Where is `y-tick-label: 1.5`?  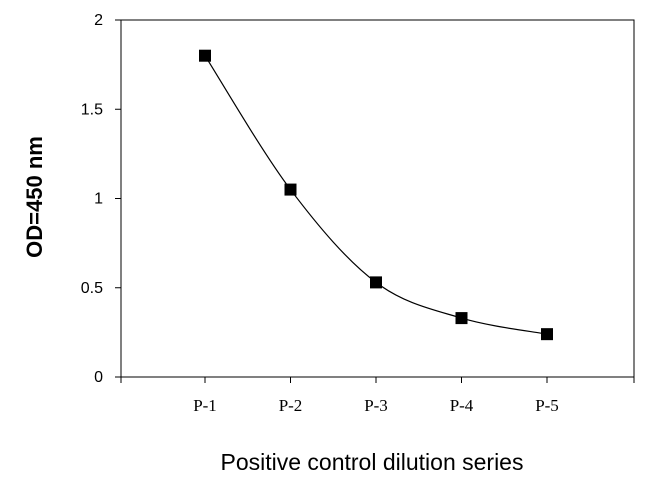
y-tick-label: 1.5 is located at coordinates (92, 109).